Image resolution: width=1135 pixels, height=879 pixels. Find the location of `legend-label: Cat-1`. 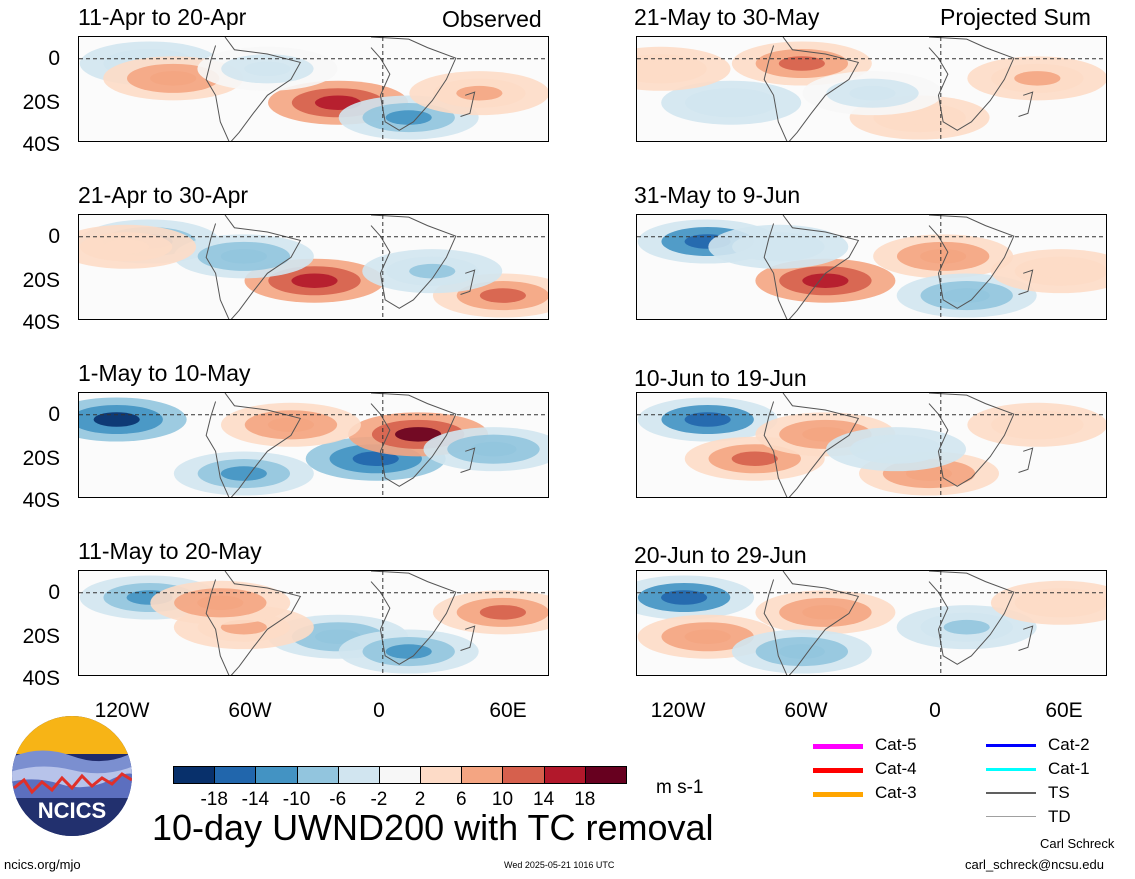

legend-label: Cat-1 is located at coordinates (1069, 768).